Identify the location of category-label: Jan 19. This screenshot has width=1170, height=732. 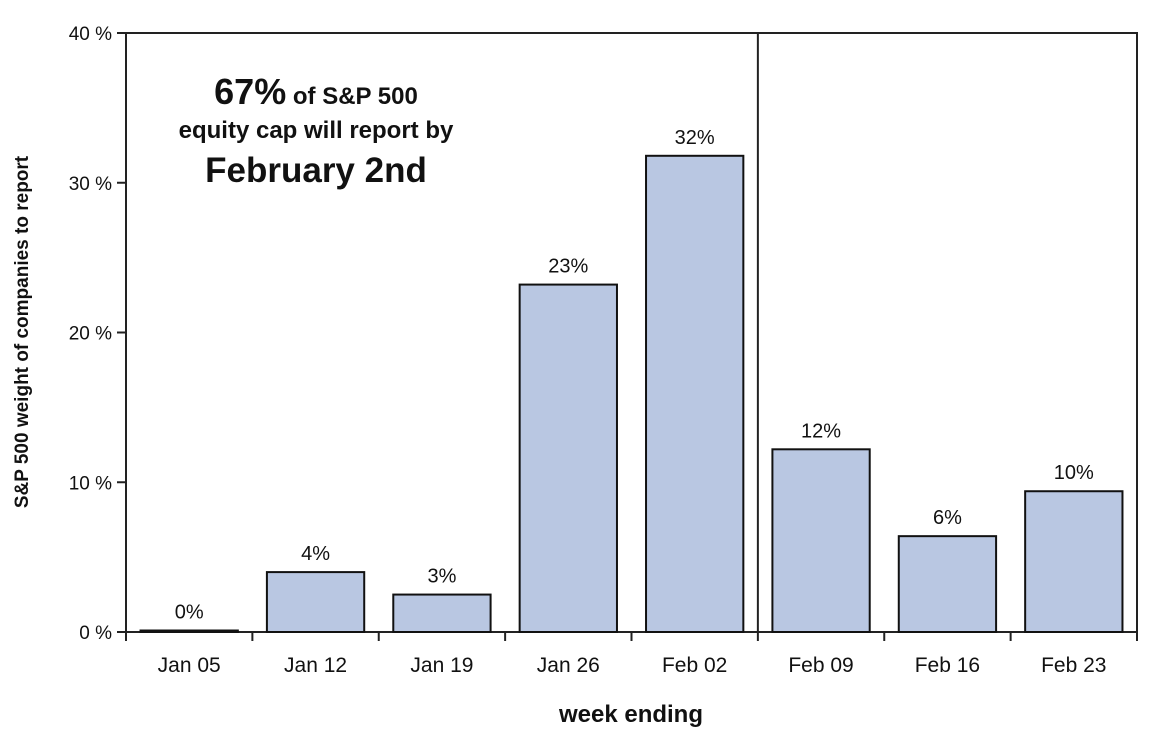
(441, 665).